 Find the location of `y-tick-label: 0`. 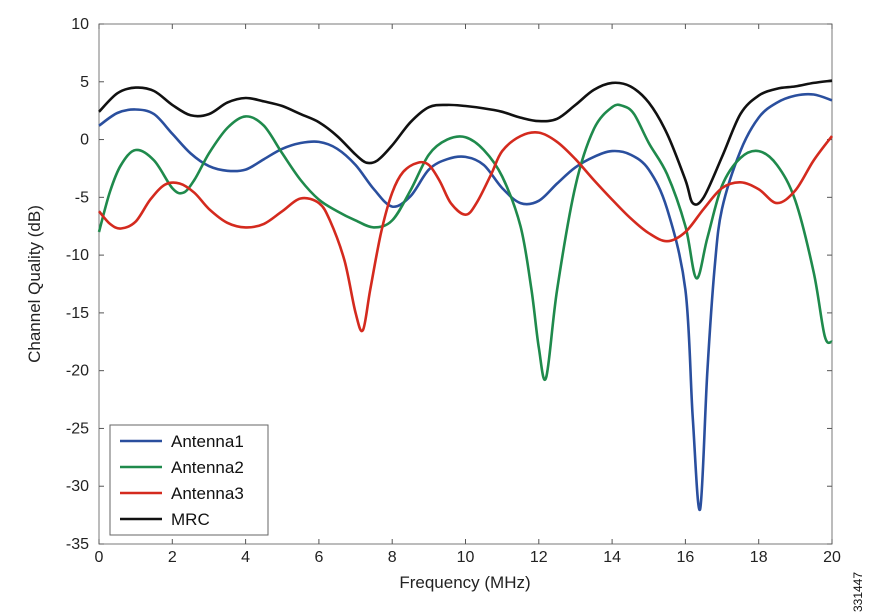

y-tick-label: 0 is located at coordinates (84, 140).